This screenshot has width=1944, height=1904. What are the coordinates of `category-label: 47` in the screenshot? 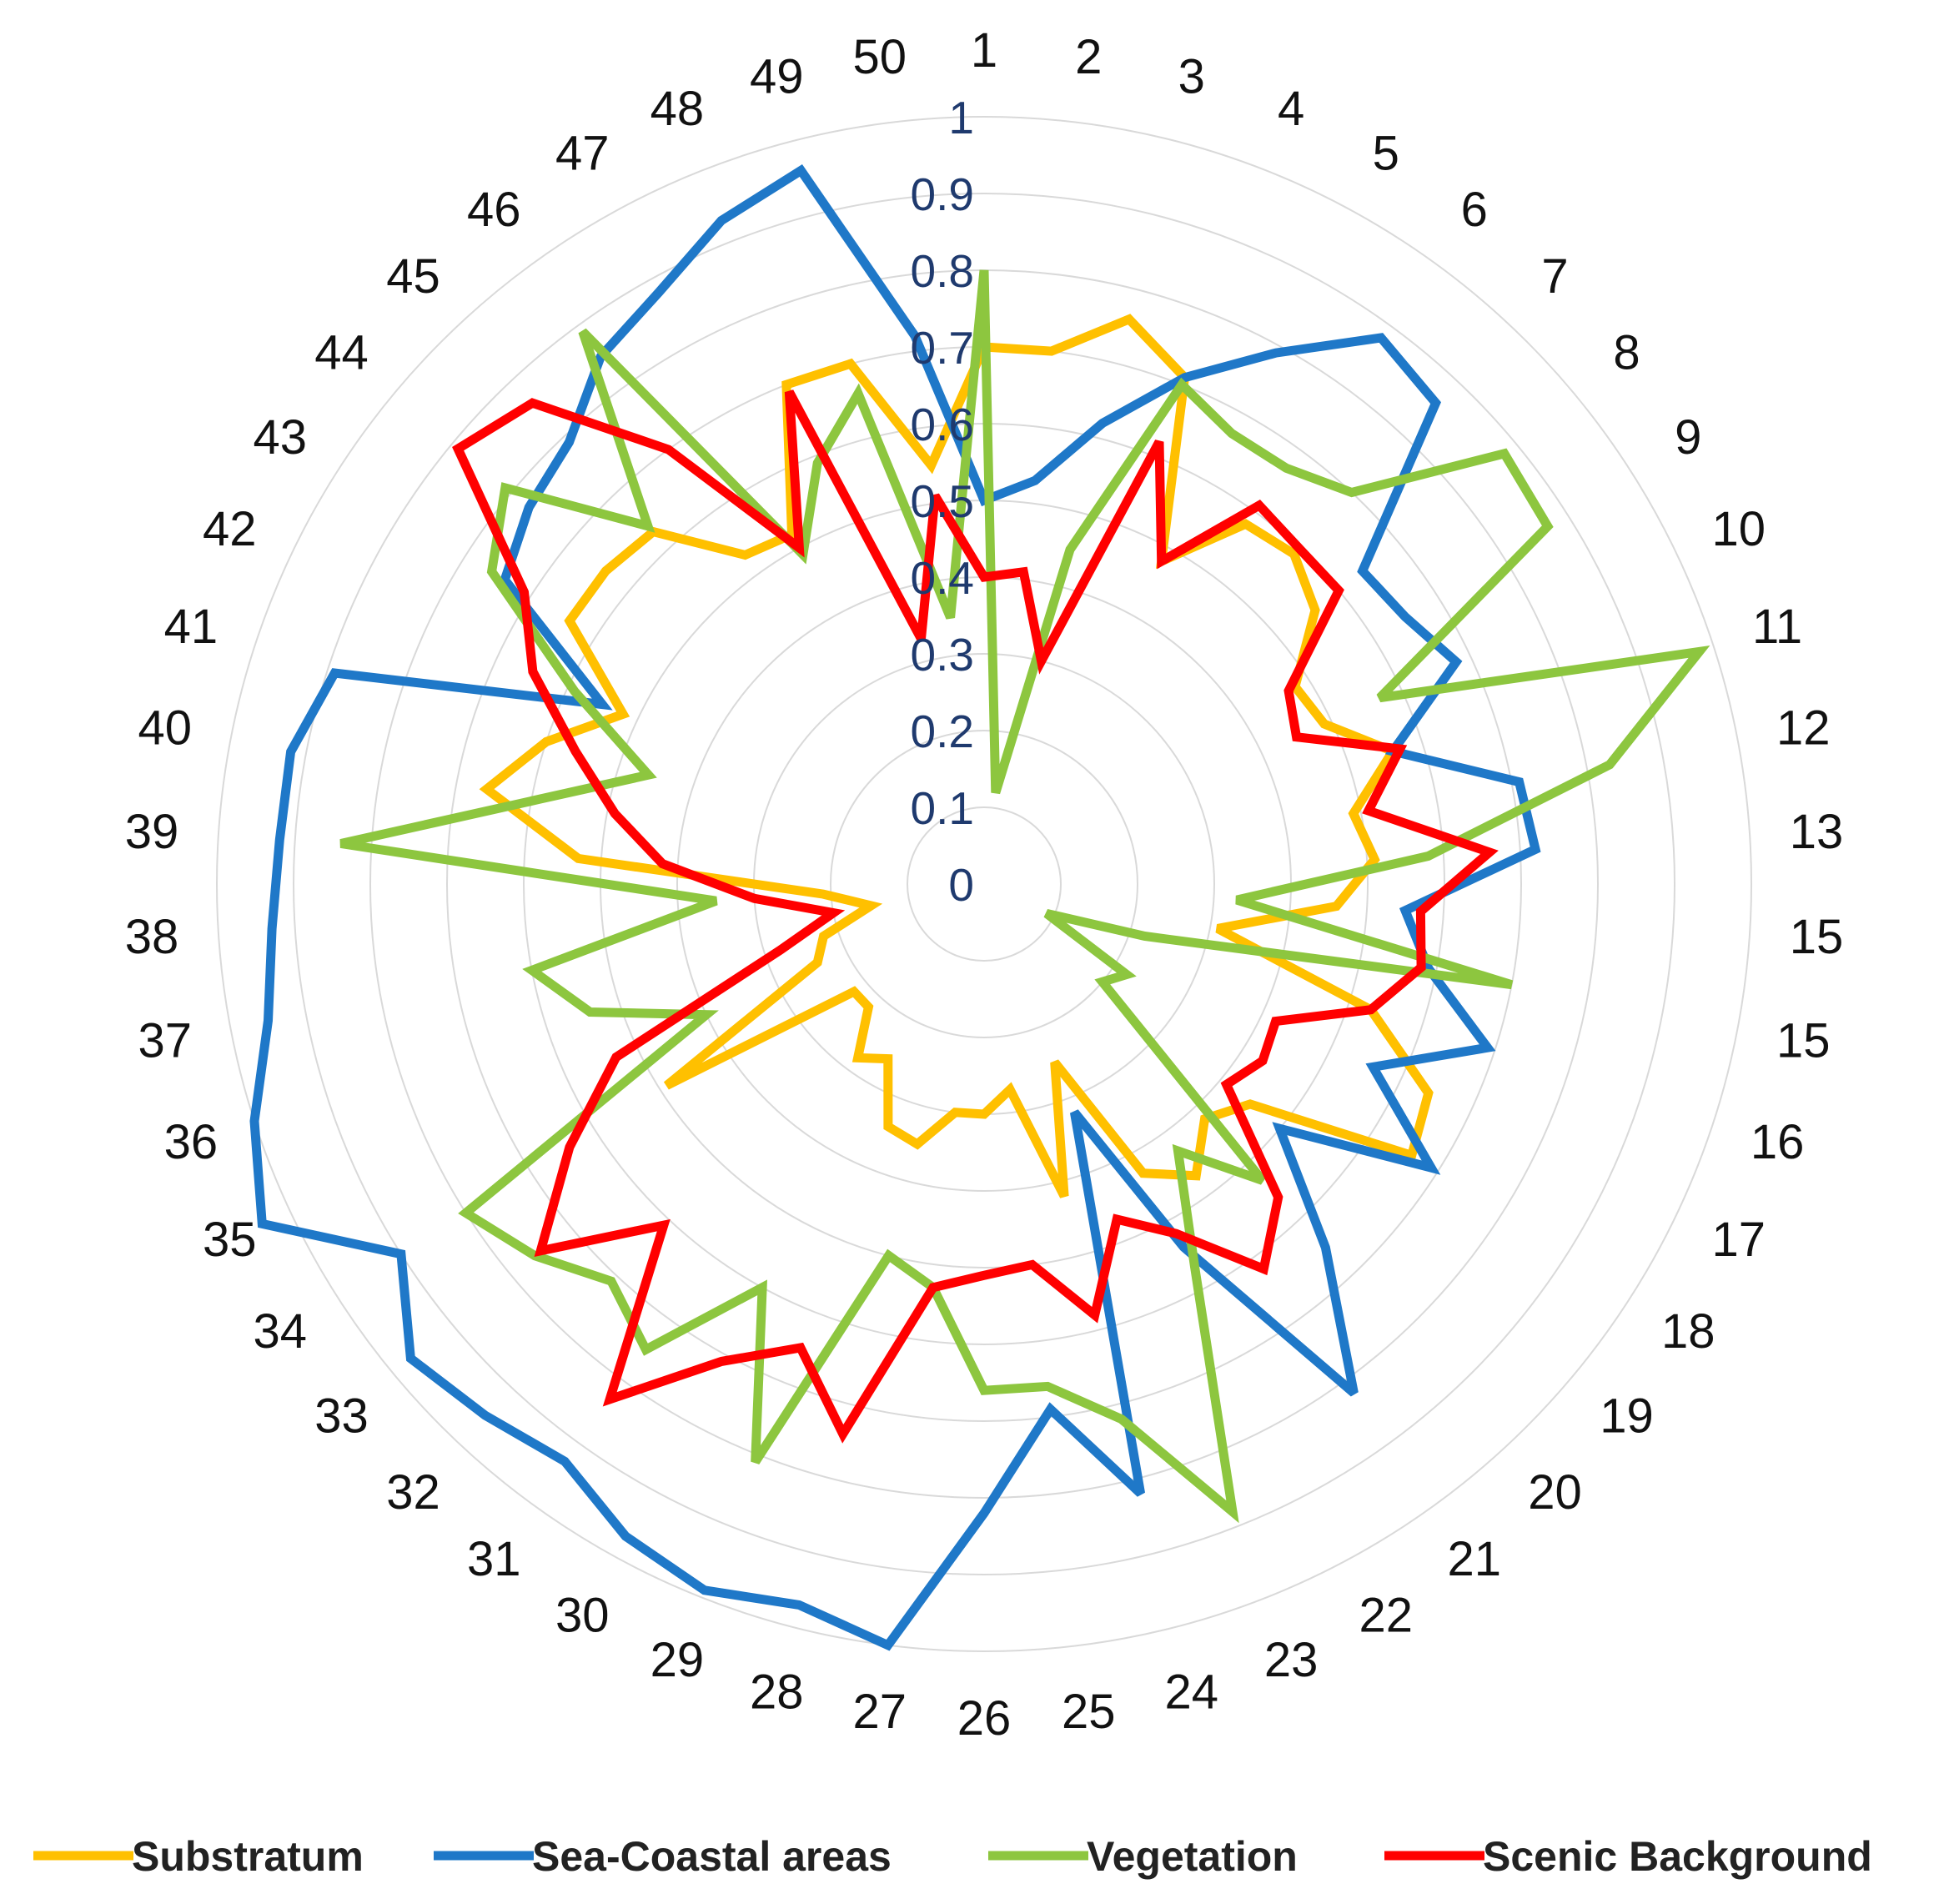 It's located at (583, 154).